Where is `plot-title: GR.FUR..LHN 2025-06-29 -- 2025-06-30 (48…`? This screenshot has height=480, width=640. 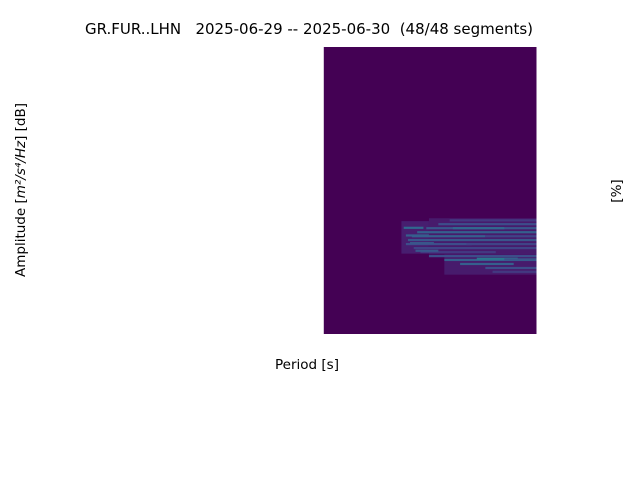
plot-title: GR.FUR..LHN 2025-06-29 -- 2025-06-30 (48… is located at coordinates (309, 29).